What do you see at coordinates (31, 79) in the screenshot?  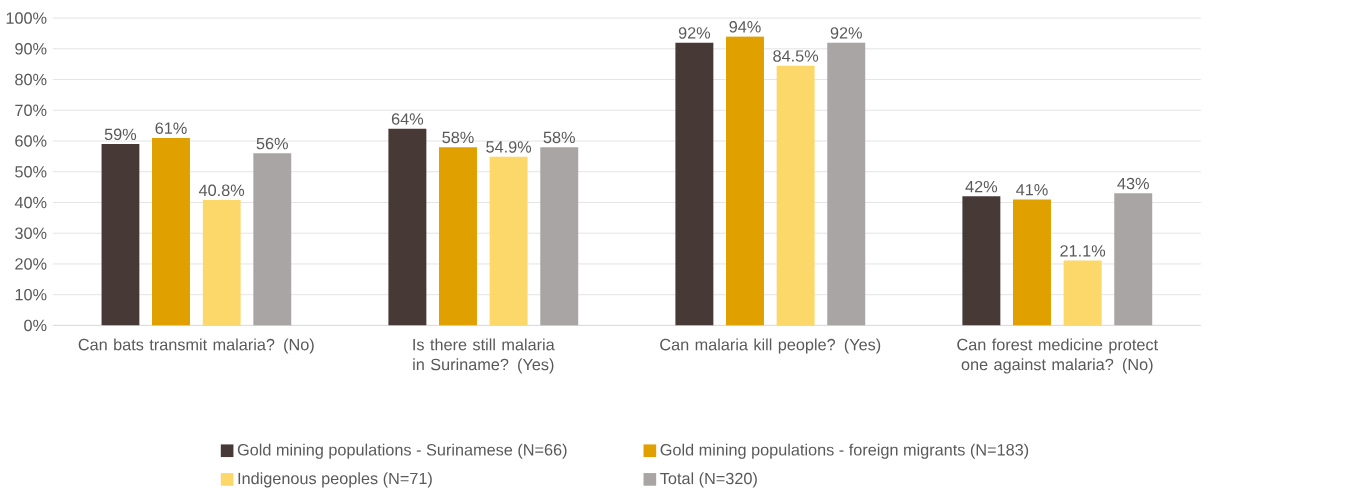 I see `y-tick-label: 80%` at bounding box center [31, 79].